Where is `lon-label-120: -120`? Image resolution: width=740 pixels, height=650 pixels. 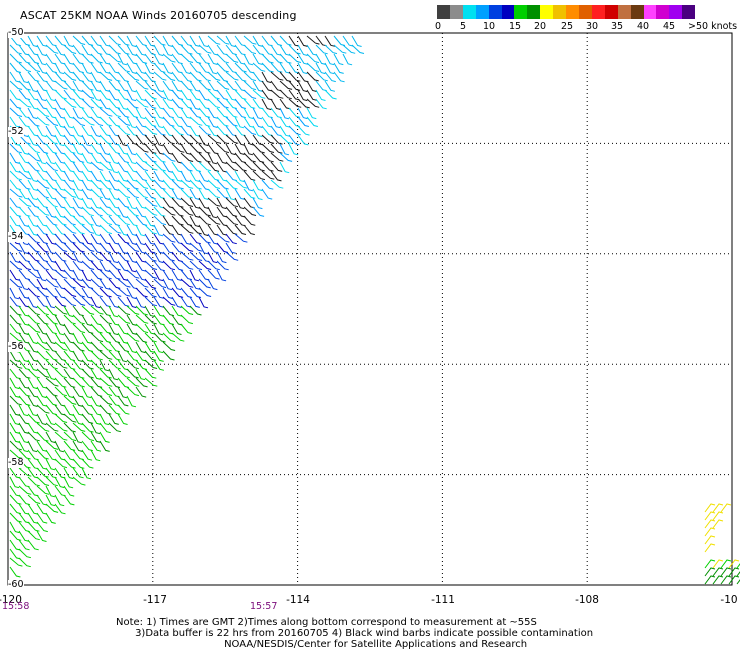
lon-label-120: -120 is located at coordinates (11, 600).